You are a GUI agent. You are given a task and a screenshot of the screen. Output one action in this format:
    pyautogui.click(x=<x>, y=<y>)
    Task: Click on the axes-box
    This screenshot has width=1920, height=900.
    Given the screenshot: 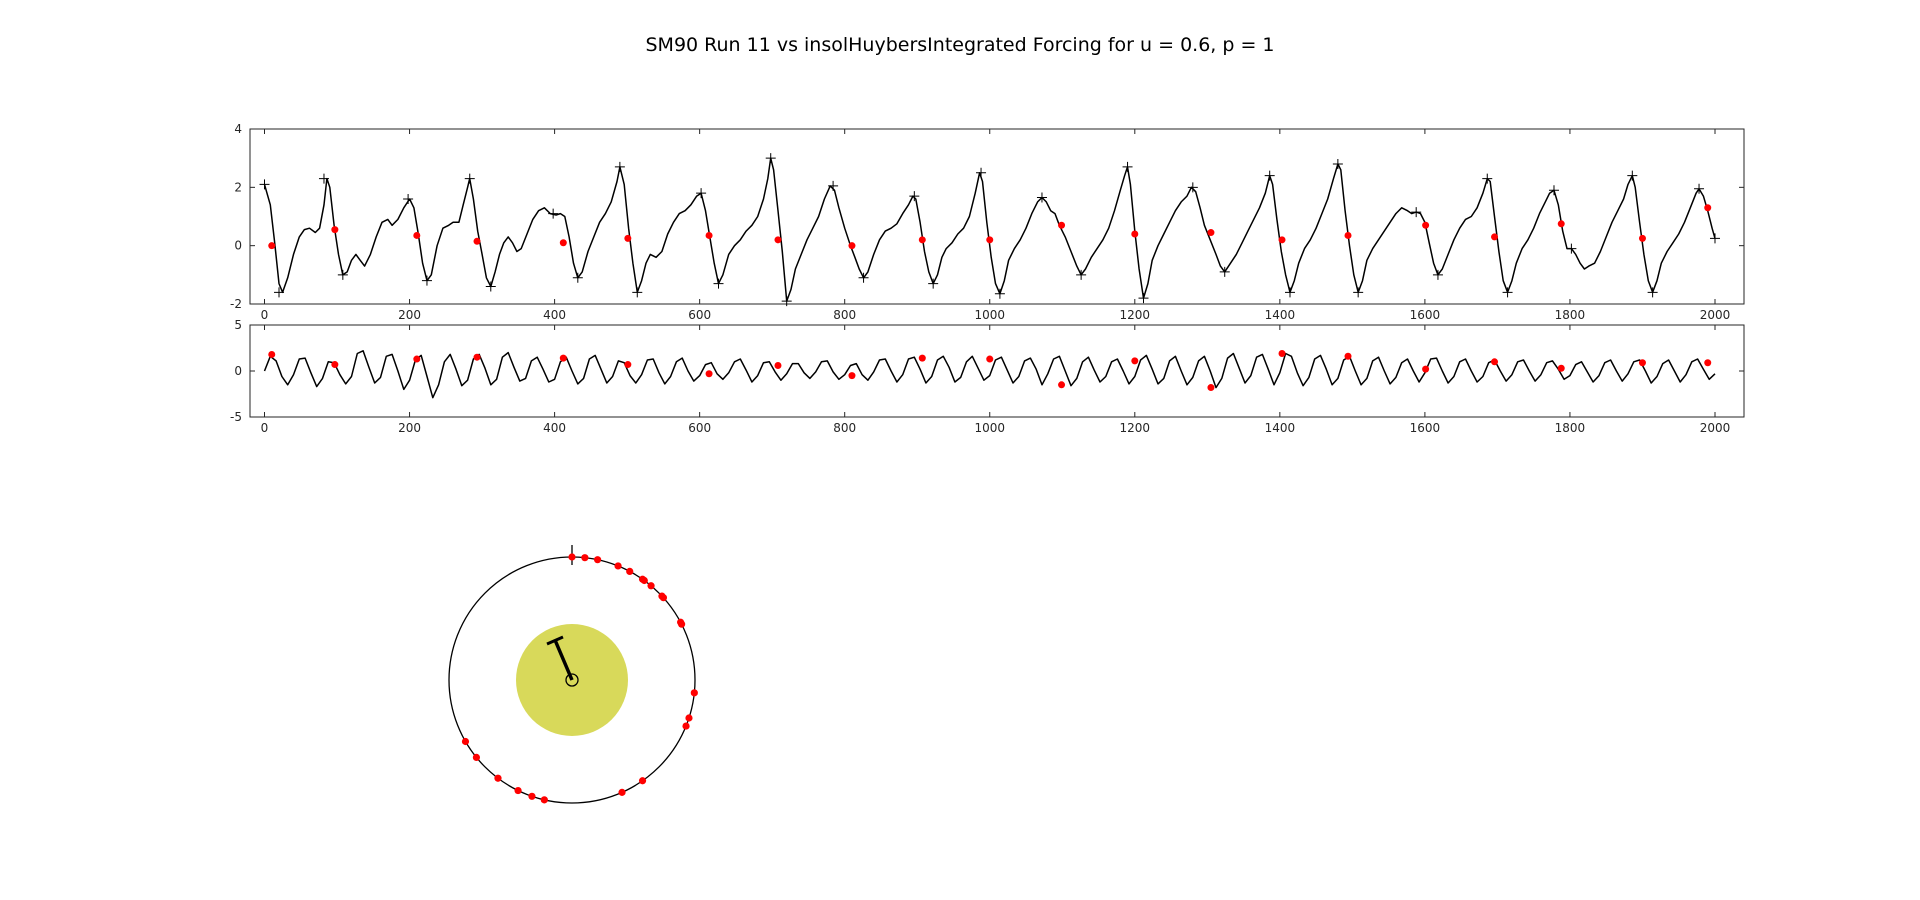 What is the action you would take?
    pyautogui.click(x=997, y=371)
    